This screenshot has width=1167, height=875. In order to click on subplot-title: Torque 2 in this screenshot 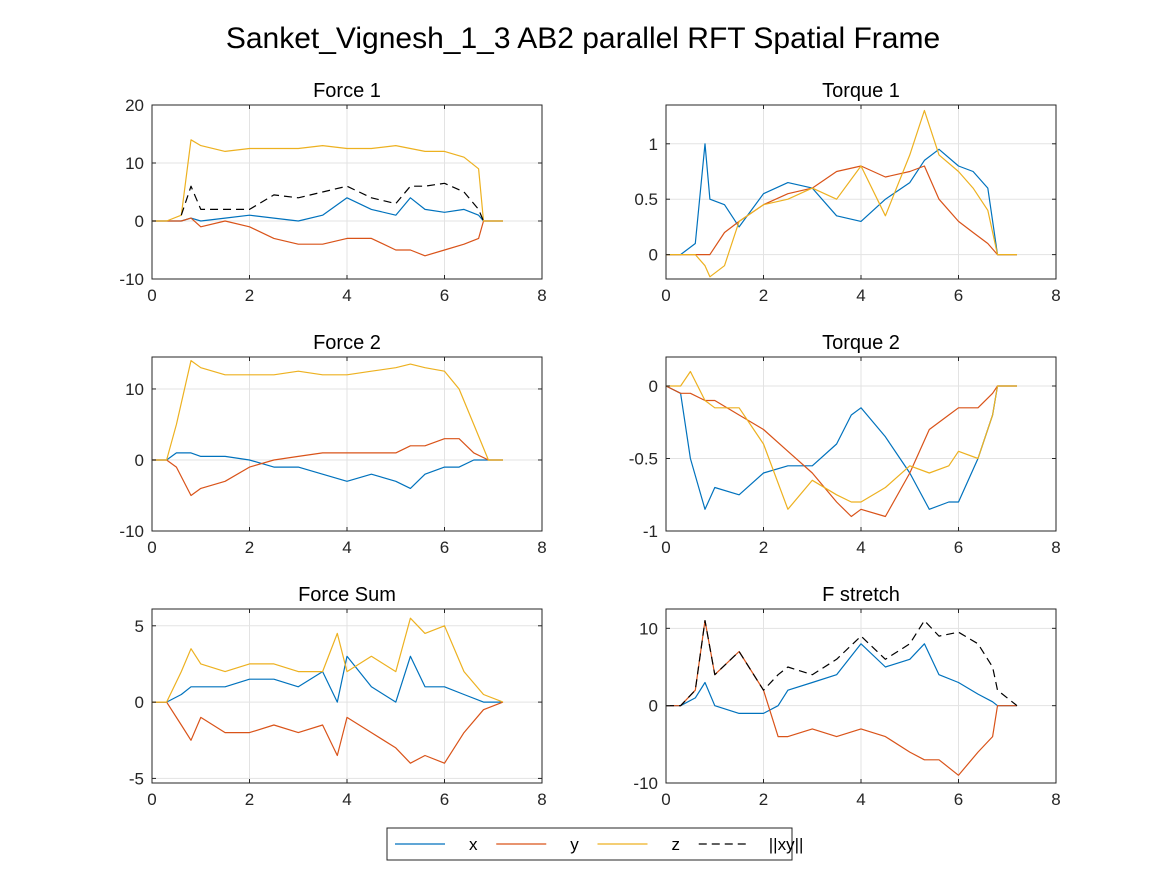, I will do `click(861, 343)`.